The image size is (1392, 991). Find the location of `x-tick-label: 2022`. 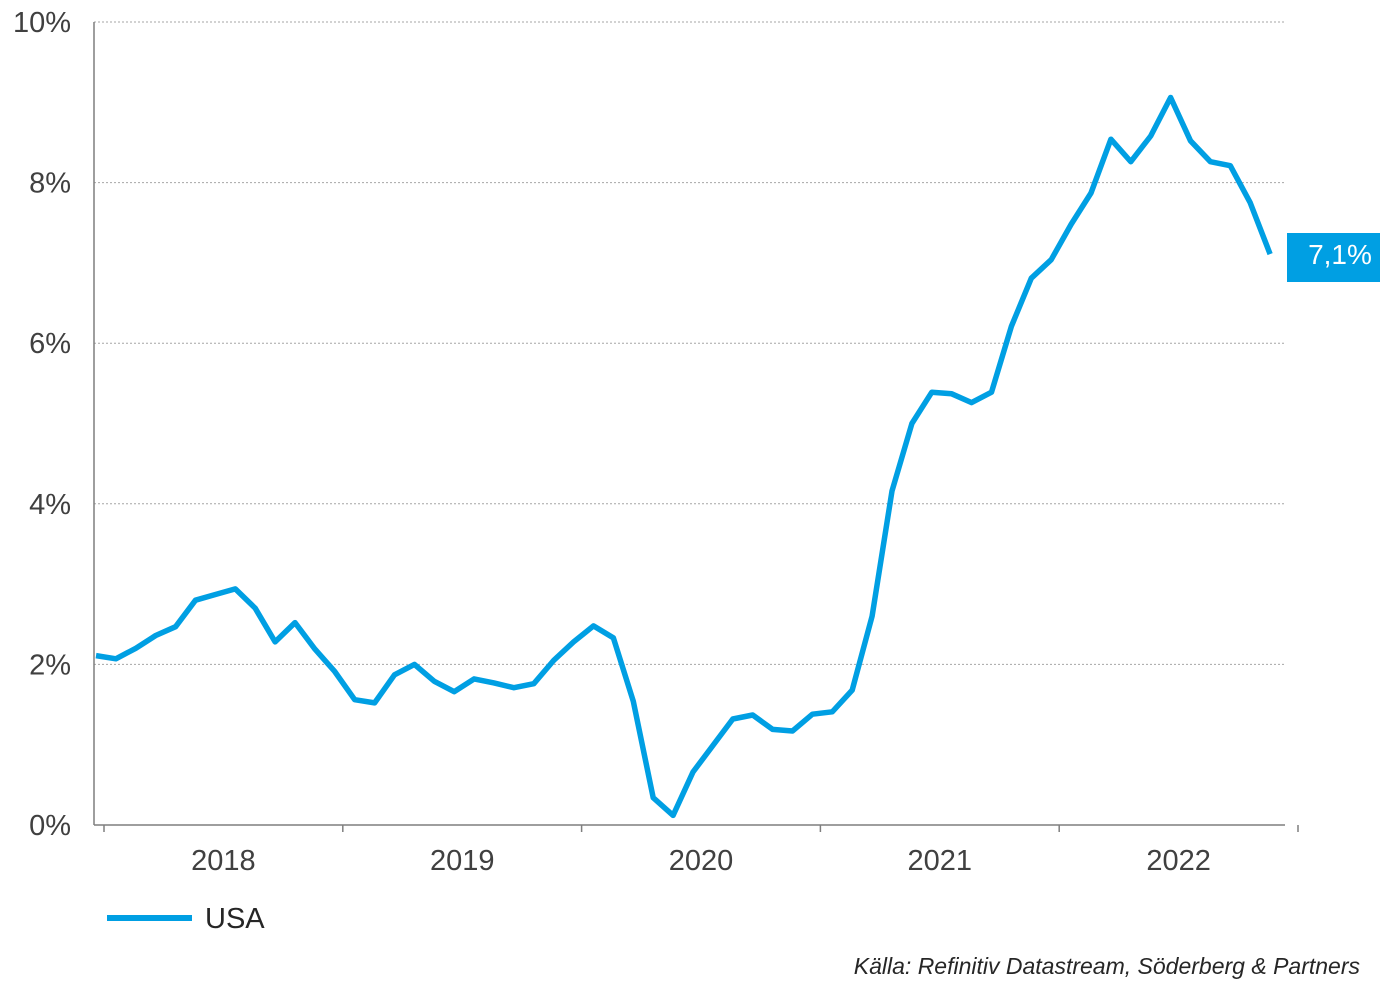

x-tick-label: 2022 is located at coordinates (1178, 861).